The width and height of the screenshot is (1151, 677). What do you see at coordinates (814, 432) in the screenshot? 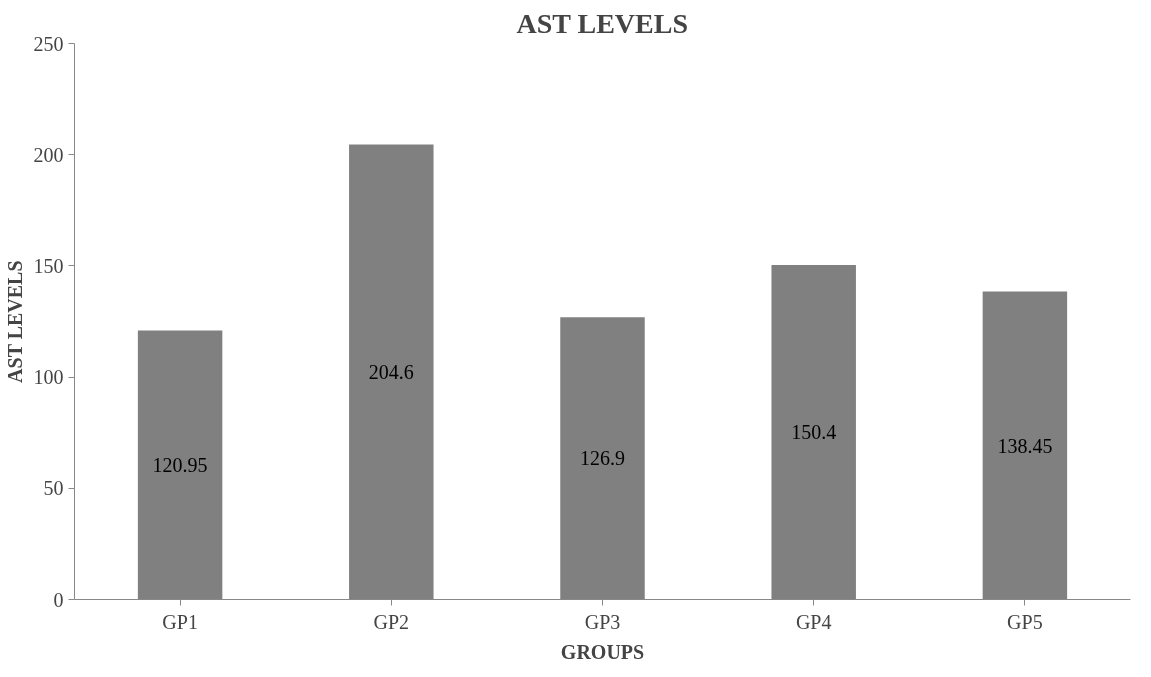
I see `data-label: 150.4` at bounding box center [814, 432].